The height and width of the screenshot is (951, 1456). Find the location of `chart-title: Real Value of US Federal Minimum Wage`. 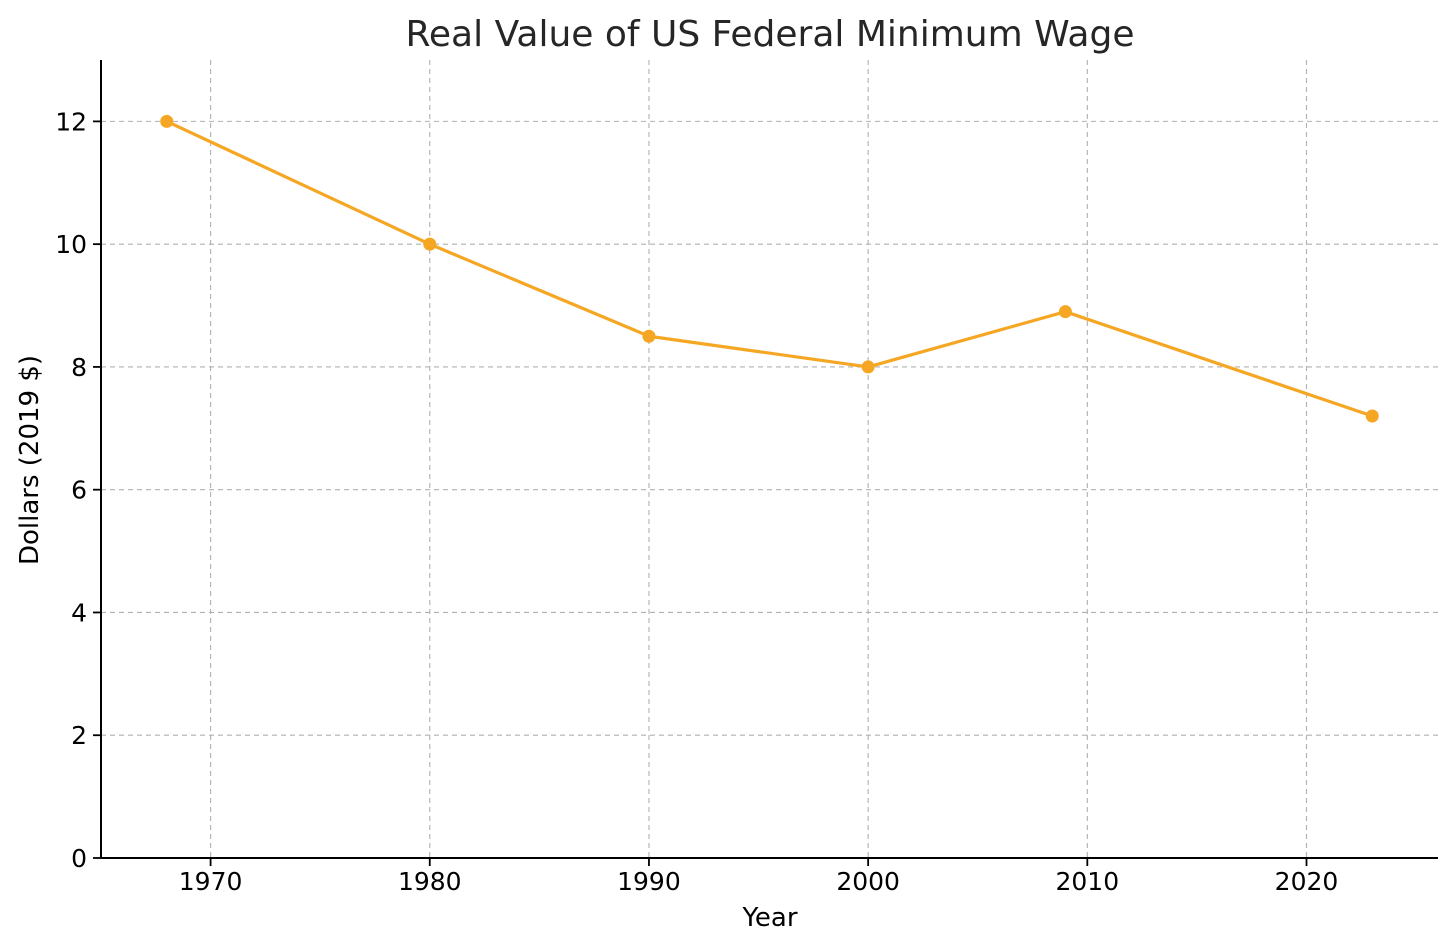

chart-title: Real Value of US Federal Minimum Wage is located at coordinates (770, 34).